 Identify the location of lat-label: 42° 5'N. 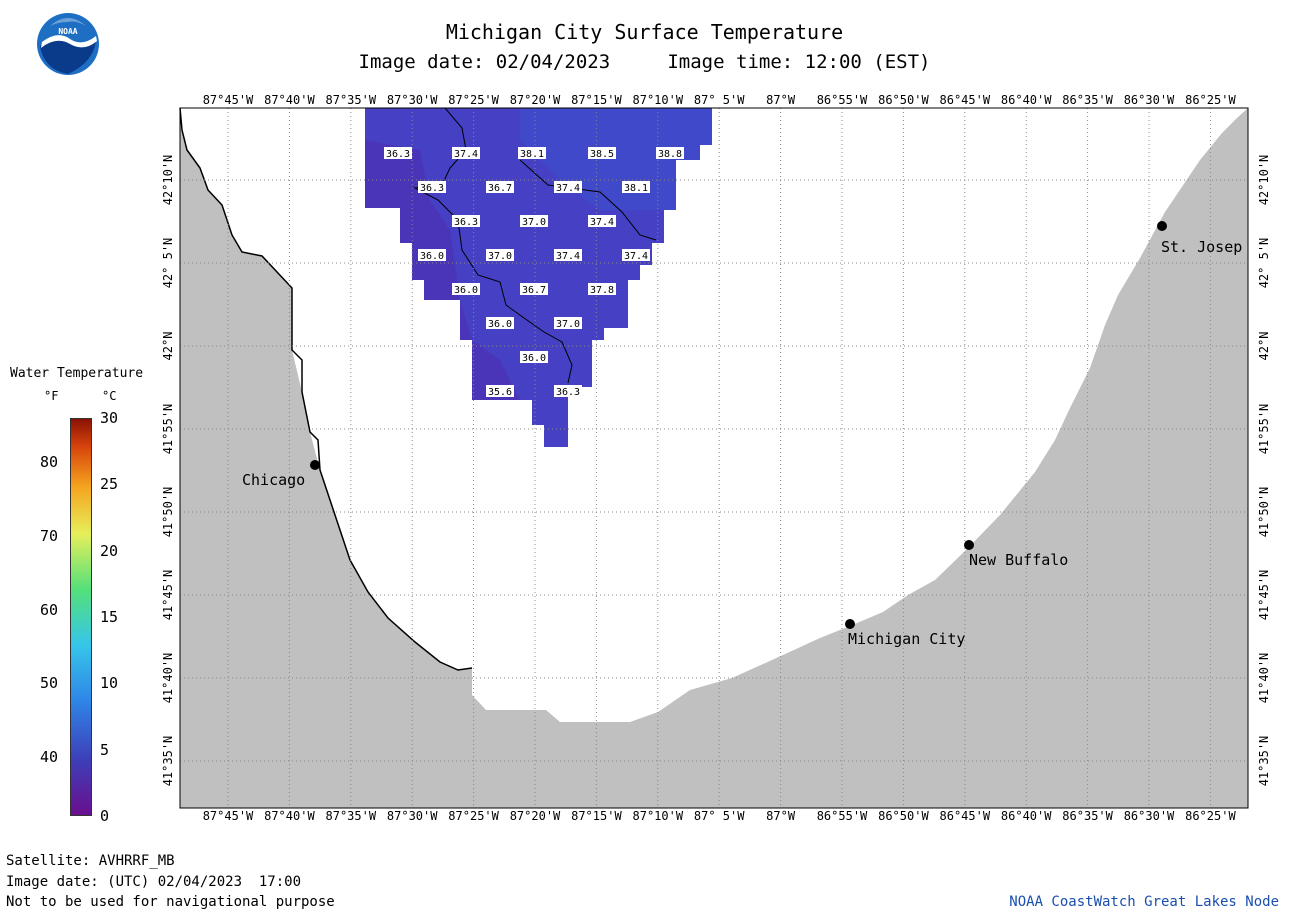
(168, 263).